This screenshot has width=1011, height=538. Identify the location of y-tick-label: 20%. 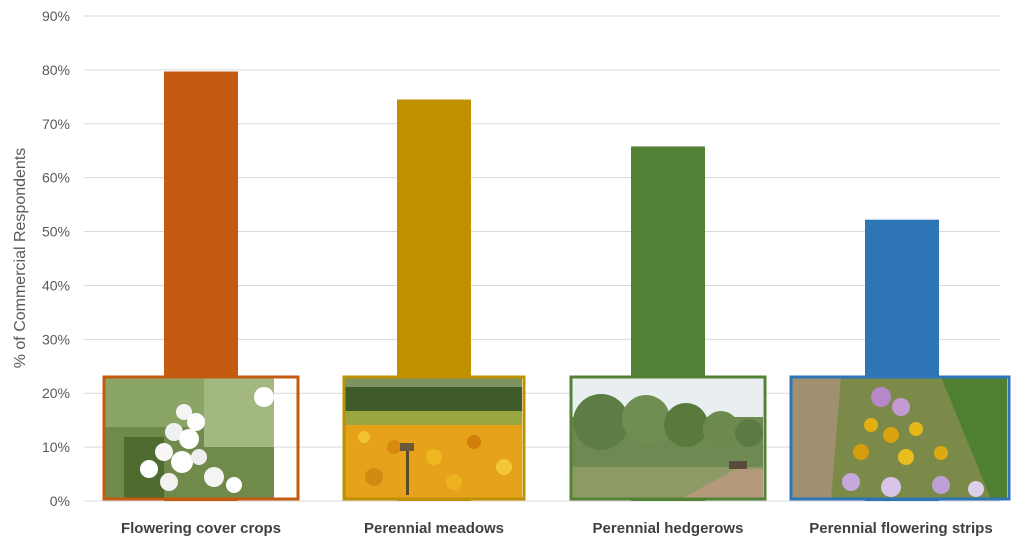
(56, 393).